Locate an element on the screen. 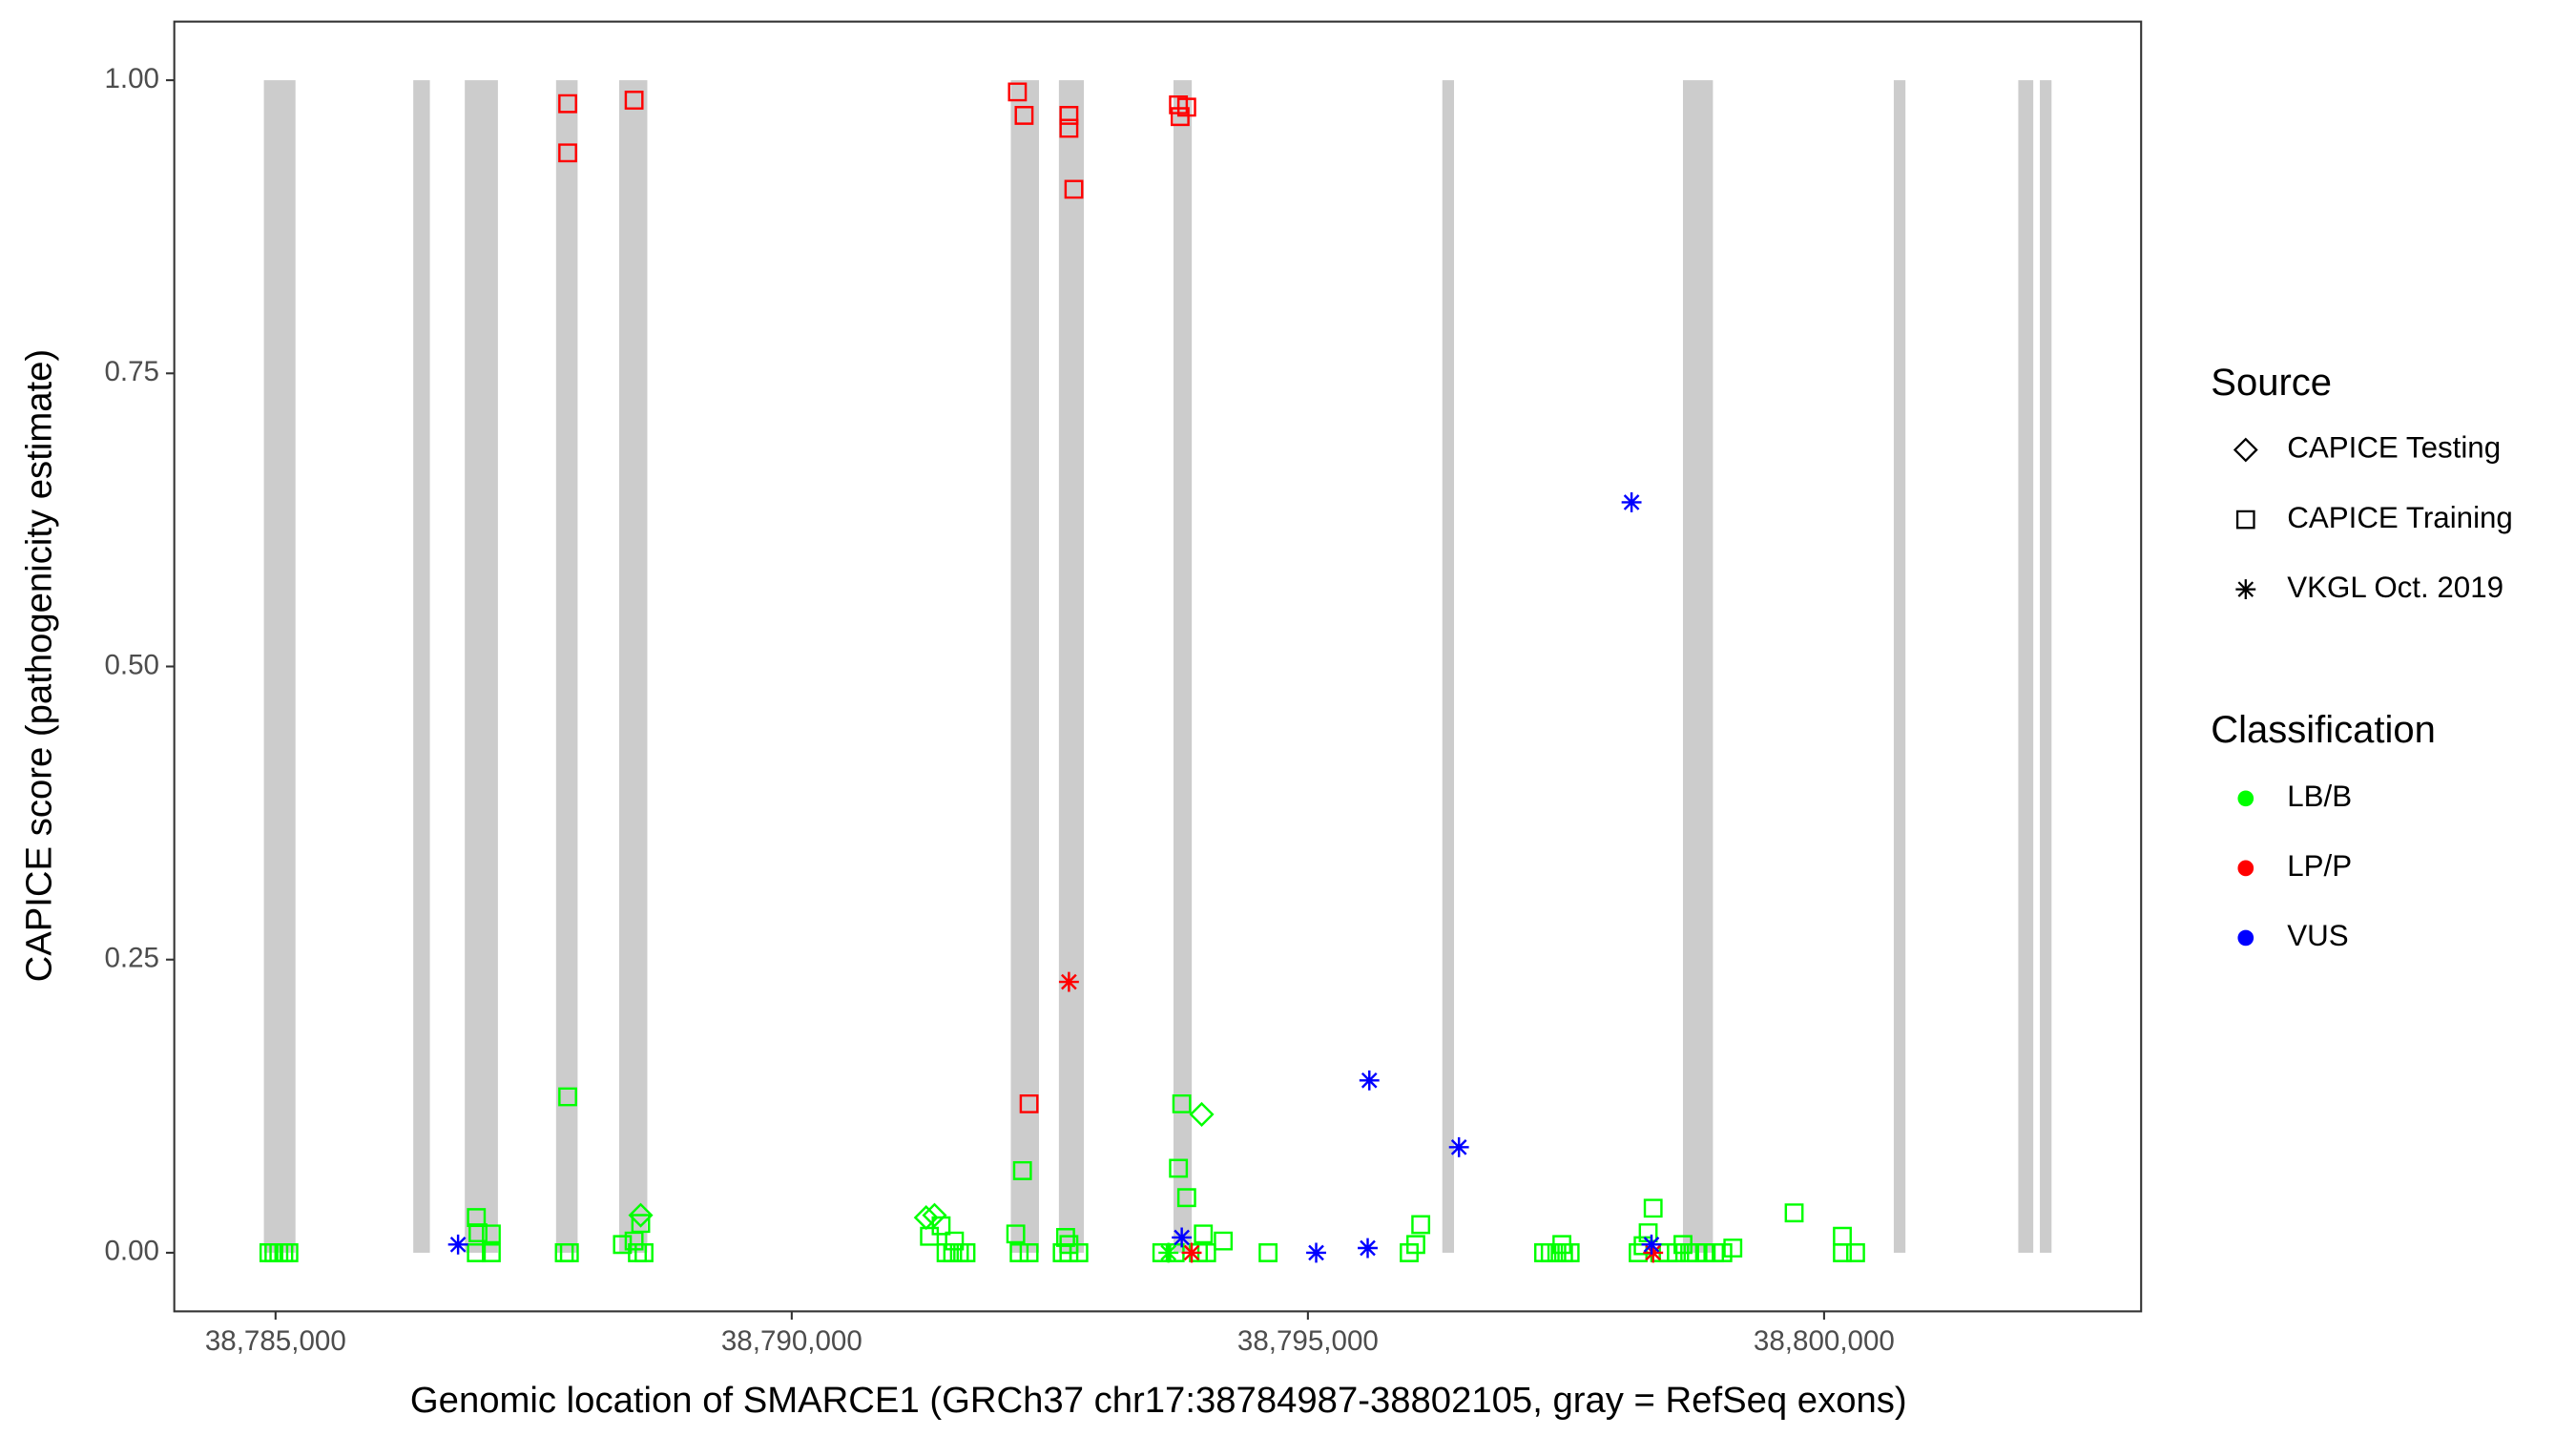  x-tick-label: 38,785,000 is located at coordinates (275, 1341).